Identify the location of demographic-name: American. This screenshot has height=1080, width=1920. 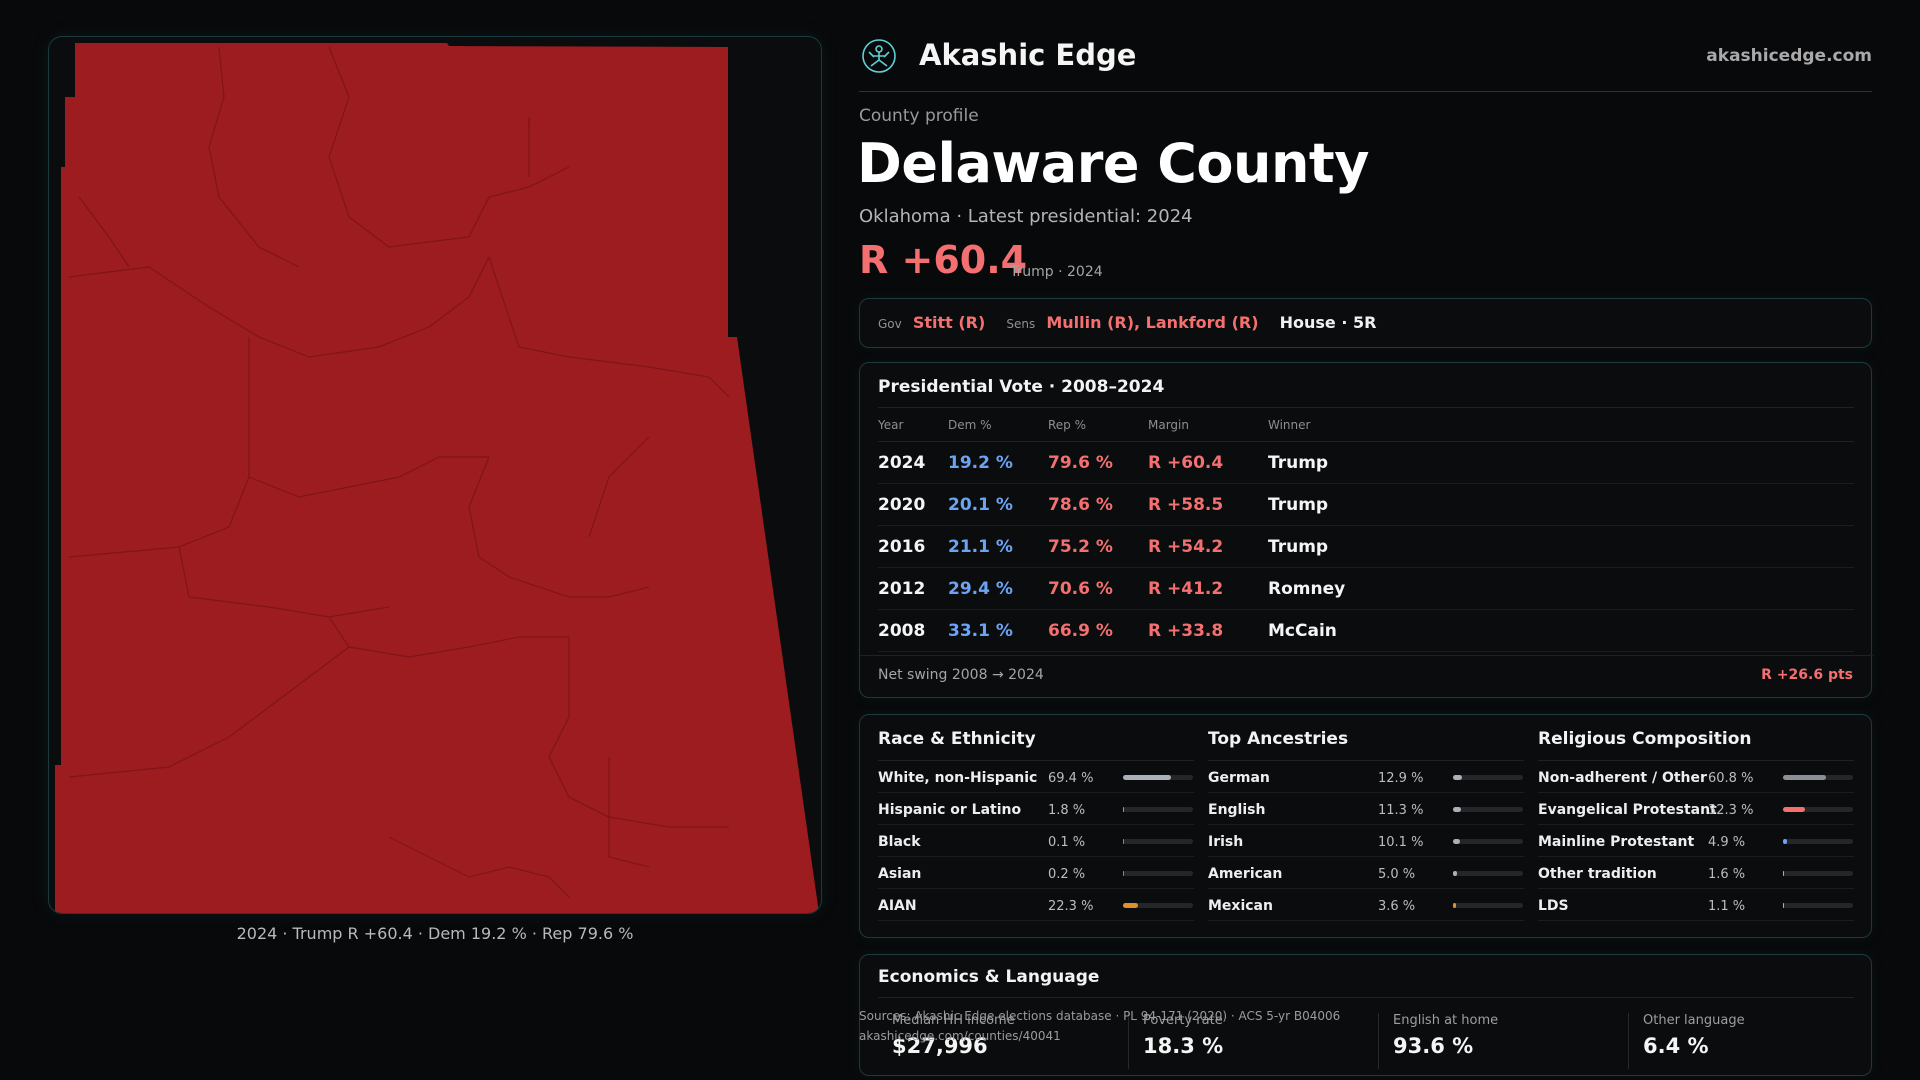
(1245, 874).